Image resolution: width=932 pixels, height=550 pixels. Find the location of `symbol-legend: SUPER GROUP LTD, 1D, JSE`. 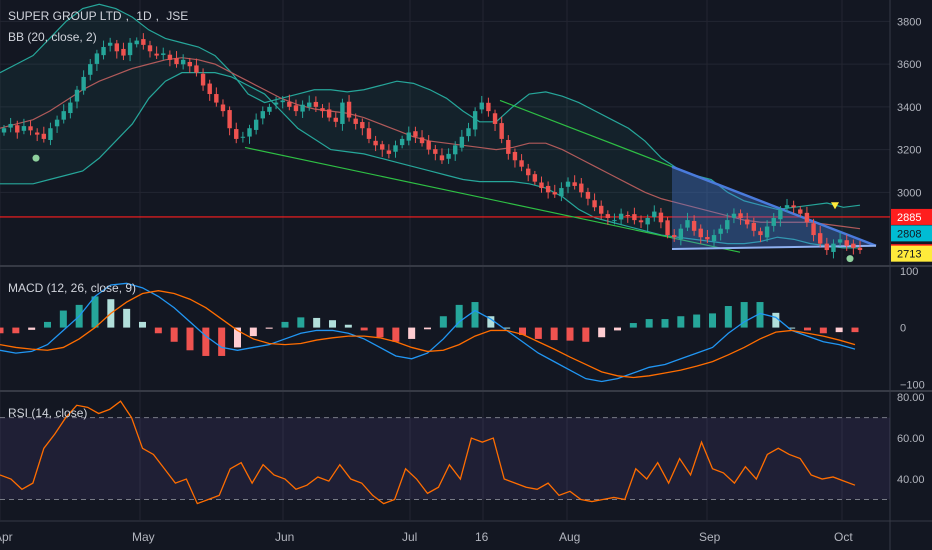

symbol-legend: SUPER GROUP LTD, 1D, JSE is located at coordinates (98, 16).